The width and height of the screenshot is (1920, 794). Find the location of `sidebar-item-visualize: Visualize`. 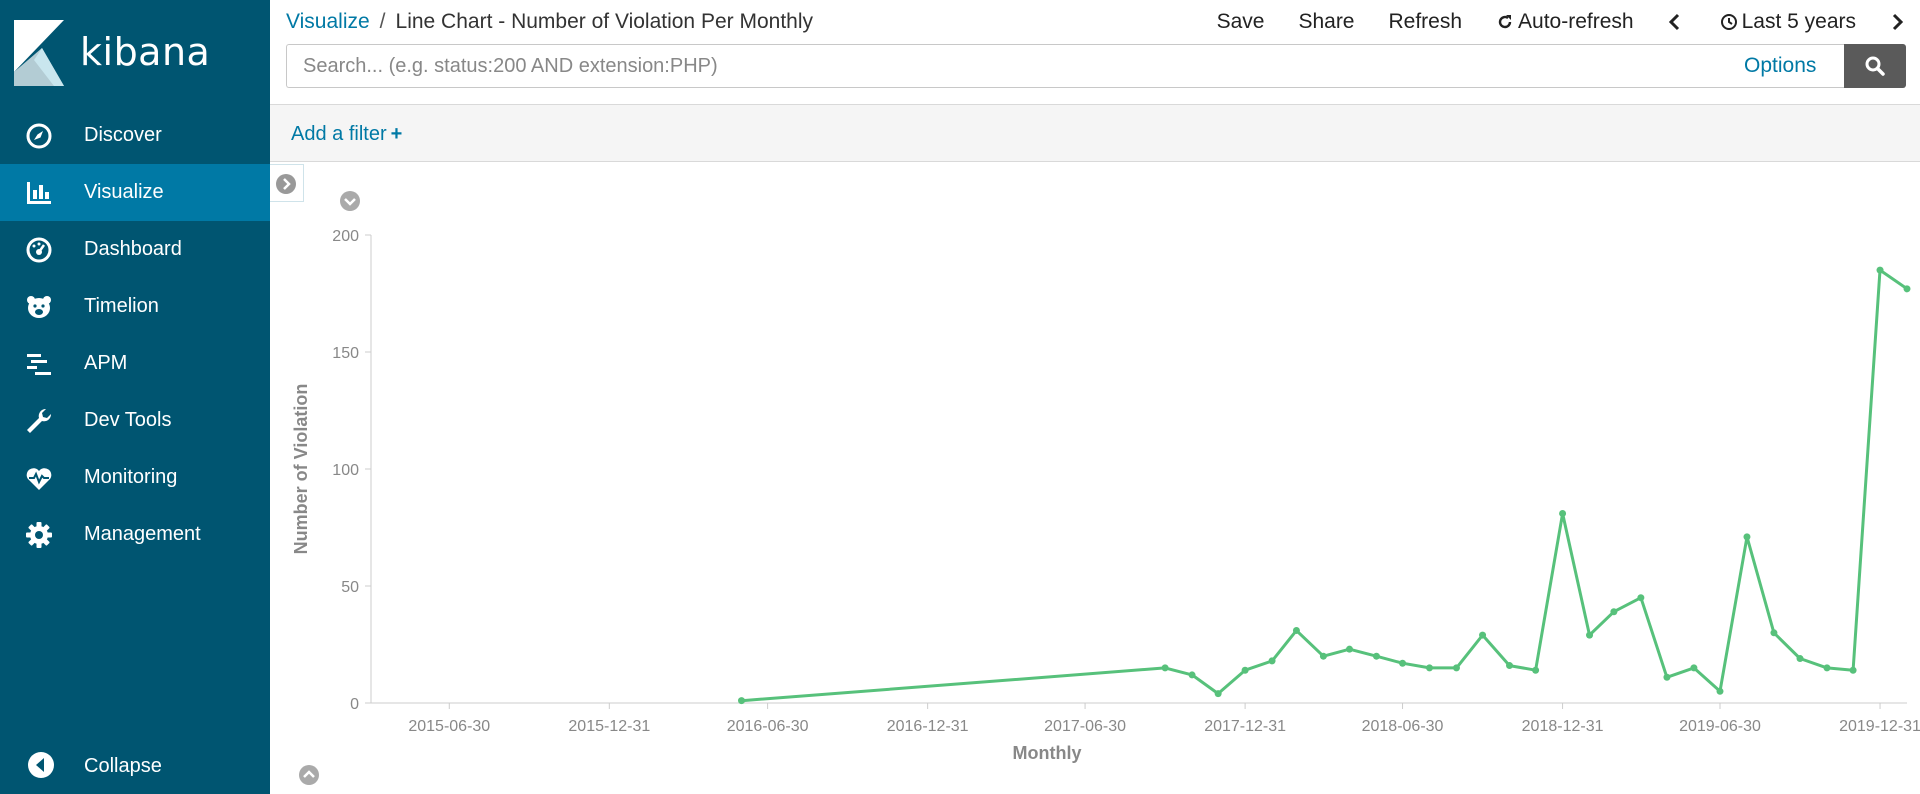

sidebar-item-visualize: Visualize is located at coordinates (135, 192).